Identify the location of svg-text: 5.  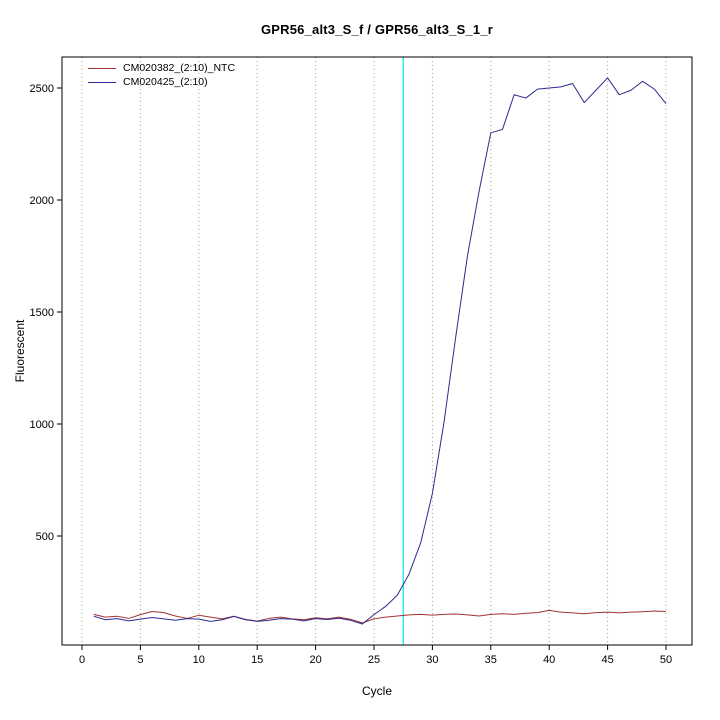
(140, 660).